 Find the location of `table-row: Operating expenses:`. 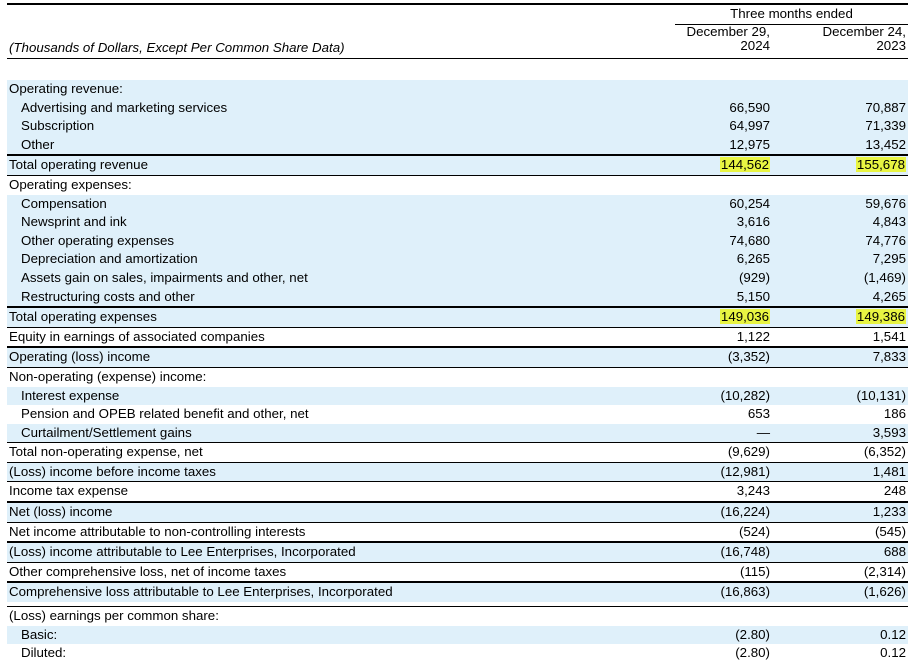

table-row: Operating expenses: is located at coordinates (457, 184).